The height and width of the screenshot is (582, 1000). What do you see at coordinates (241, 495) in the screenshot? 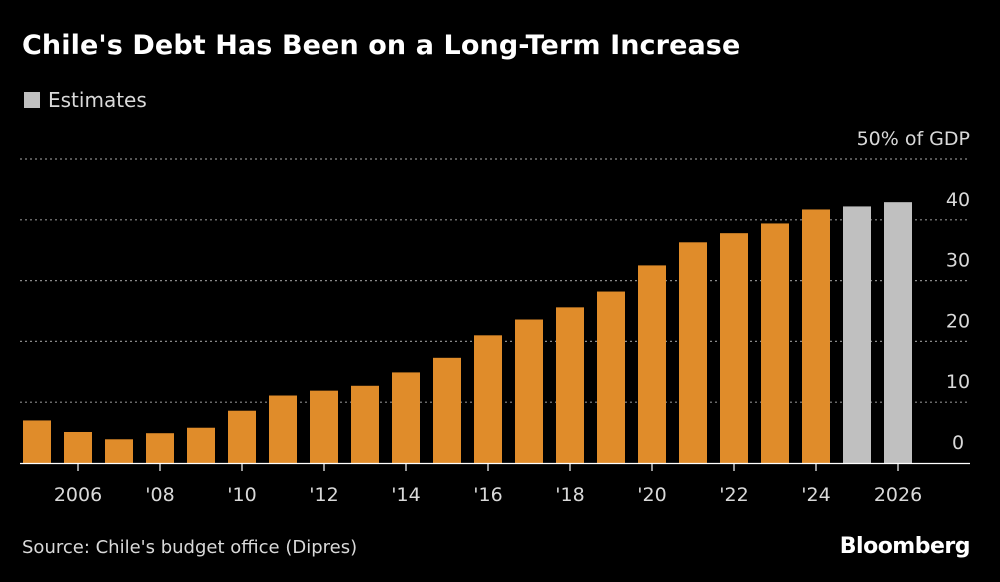
I see `x-tick-label: '10` at bounding box center [241, 495].